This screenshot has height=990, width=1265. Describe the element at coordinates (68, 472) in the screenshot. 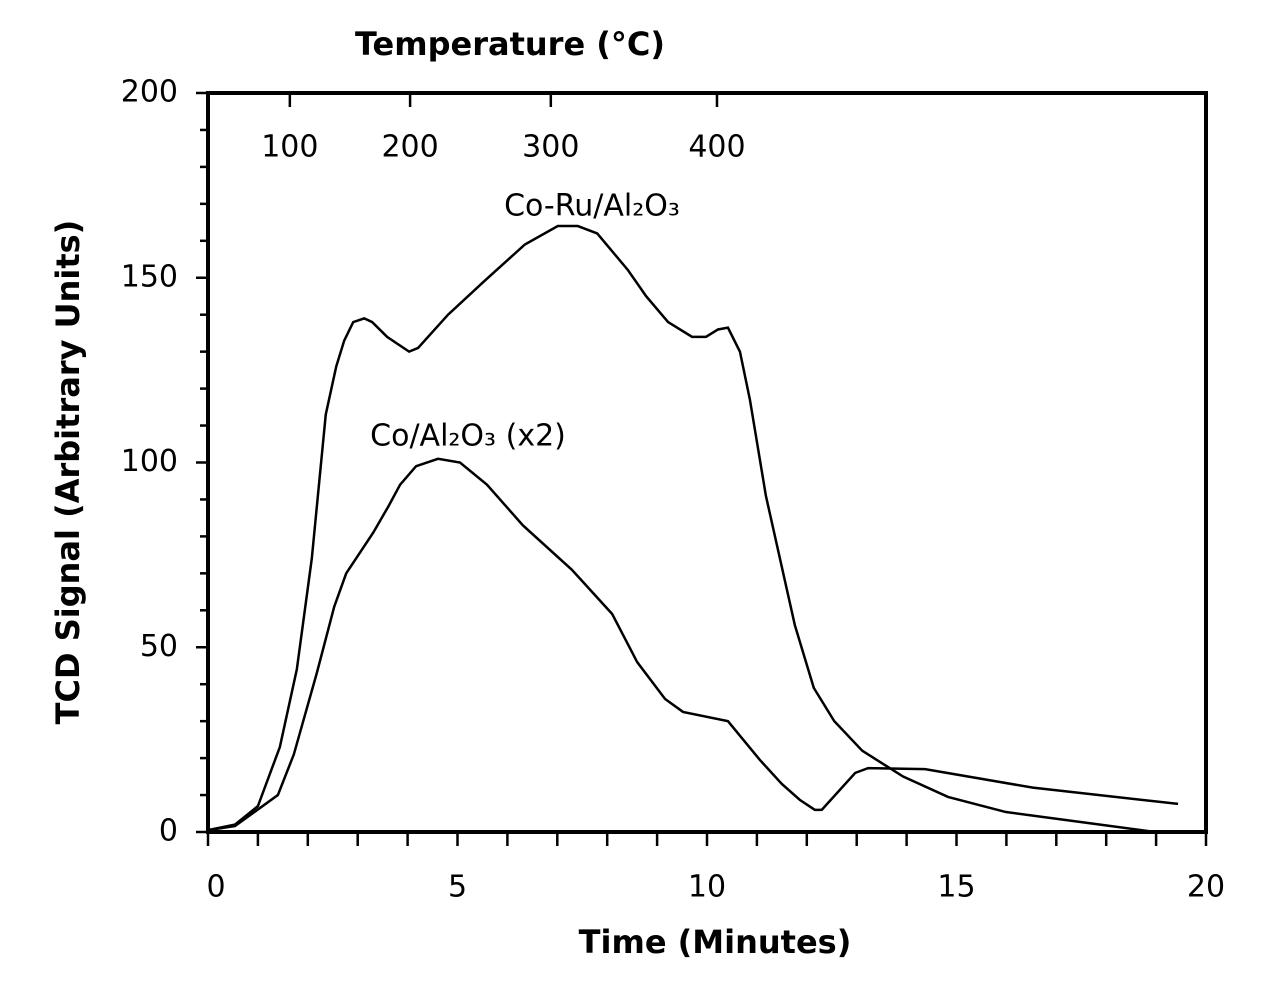

I see `y-axis-title: TCD Signal (Arbitrary Units)` at that location.